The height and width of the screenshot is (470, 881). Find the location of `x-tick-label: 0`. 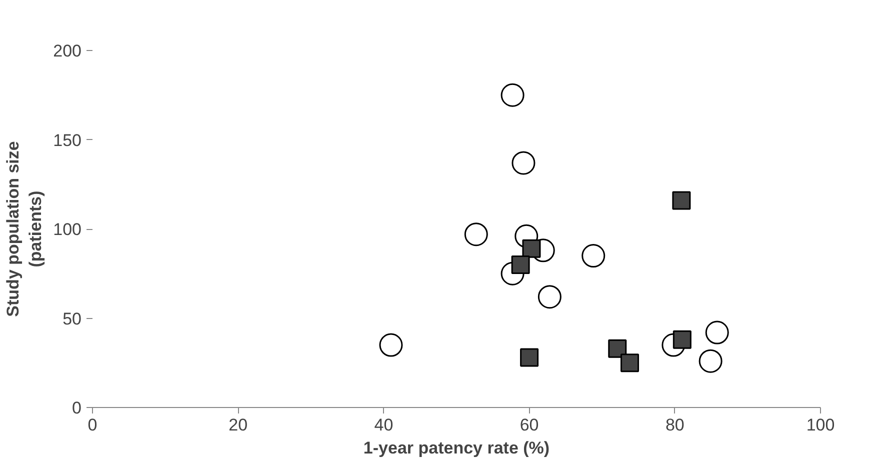

x-tick-label: 0 is located at coordinates (93, 425).